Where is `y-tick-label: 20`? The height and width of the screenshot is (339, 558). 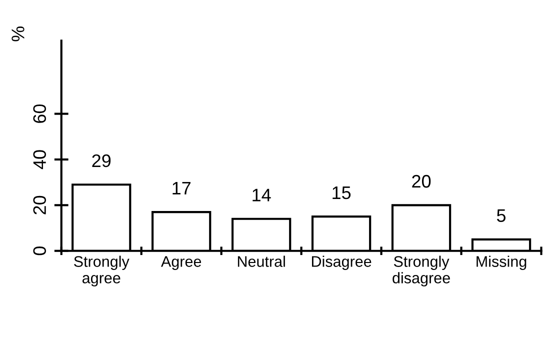
y-tick-label: 20 is located at coordinates (39, 205).